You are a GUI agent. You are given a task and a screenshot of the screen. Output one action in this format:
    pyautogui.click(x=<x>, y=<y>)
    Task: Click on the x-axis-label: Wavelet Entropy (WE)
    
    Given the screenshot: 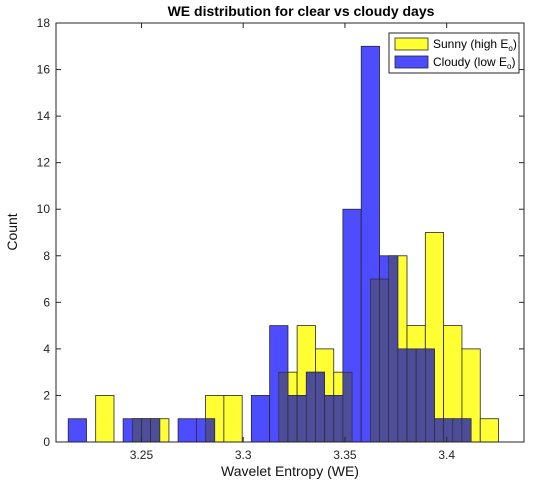 What is the action you would take?
    pyautogui.click(x=290, y=471)
    